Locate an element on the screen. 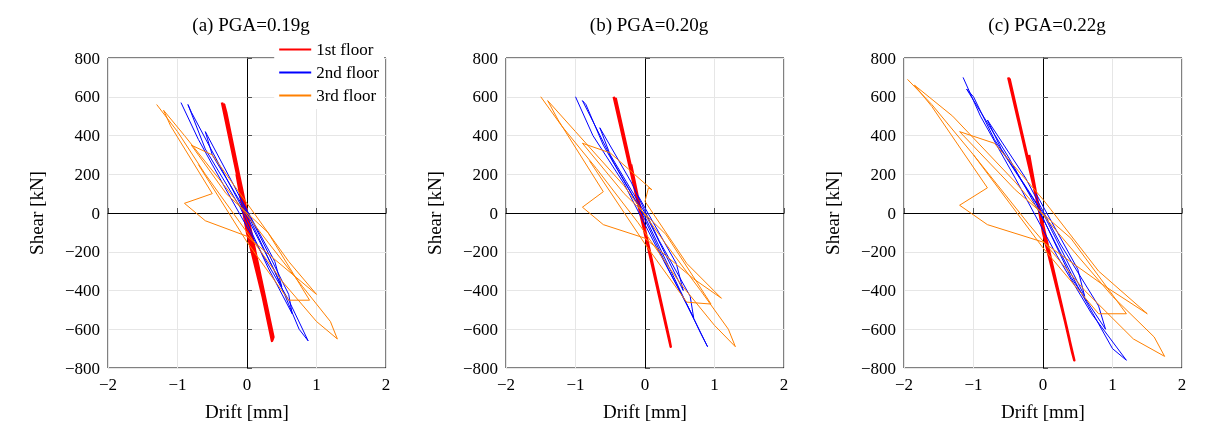  chart-title: (b) PGA=0.20g is located at coordinates (649, 25).